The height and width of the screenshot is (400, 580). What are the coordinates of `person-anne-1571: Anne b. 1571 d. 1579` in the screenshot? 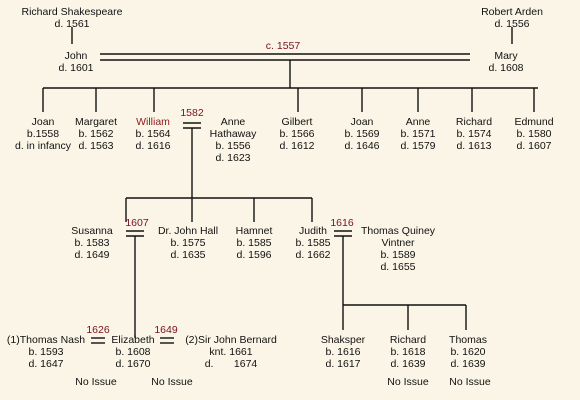 It's located at (418, 134).